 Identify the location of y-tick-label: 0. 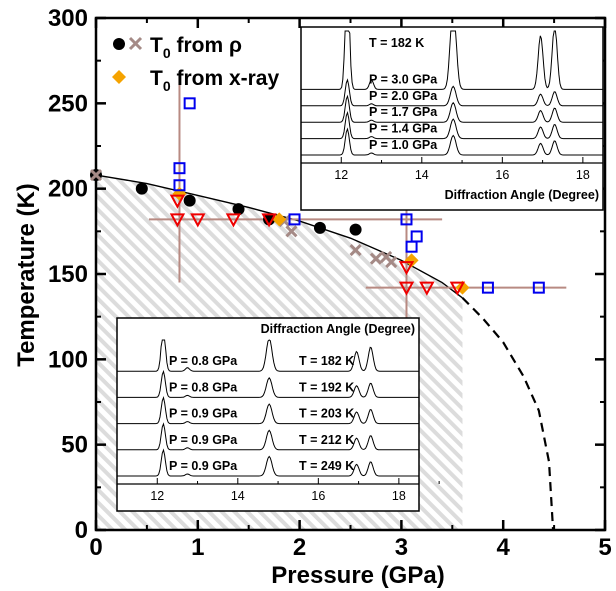
(81, 530).